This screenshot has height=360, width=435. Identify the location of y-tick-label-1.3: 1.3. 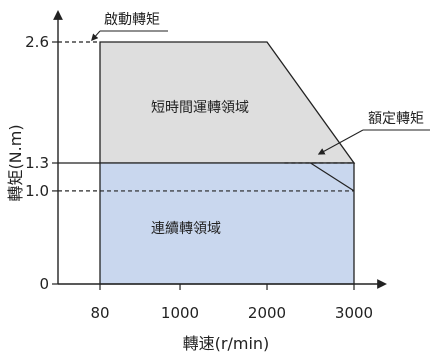
(37, 163).